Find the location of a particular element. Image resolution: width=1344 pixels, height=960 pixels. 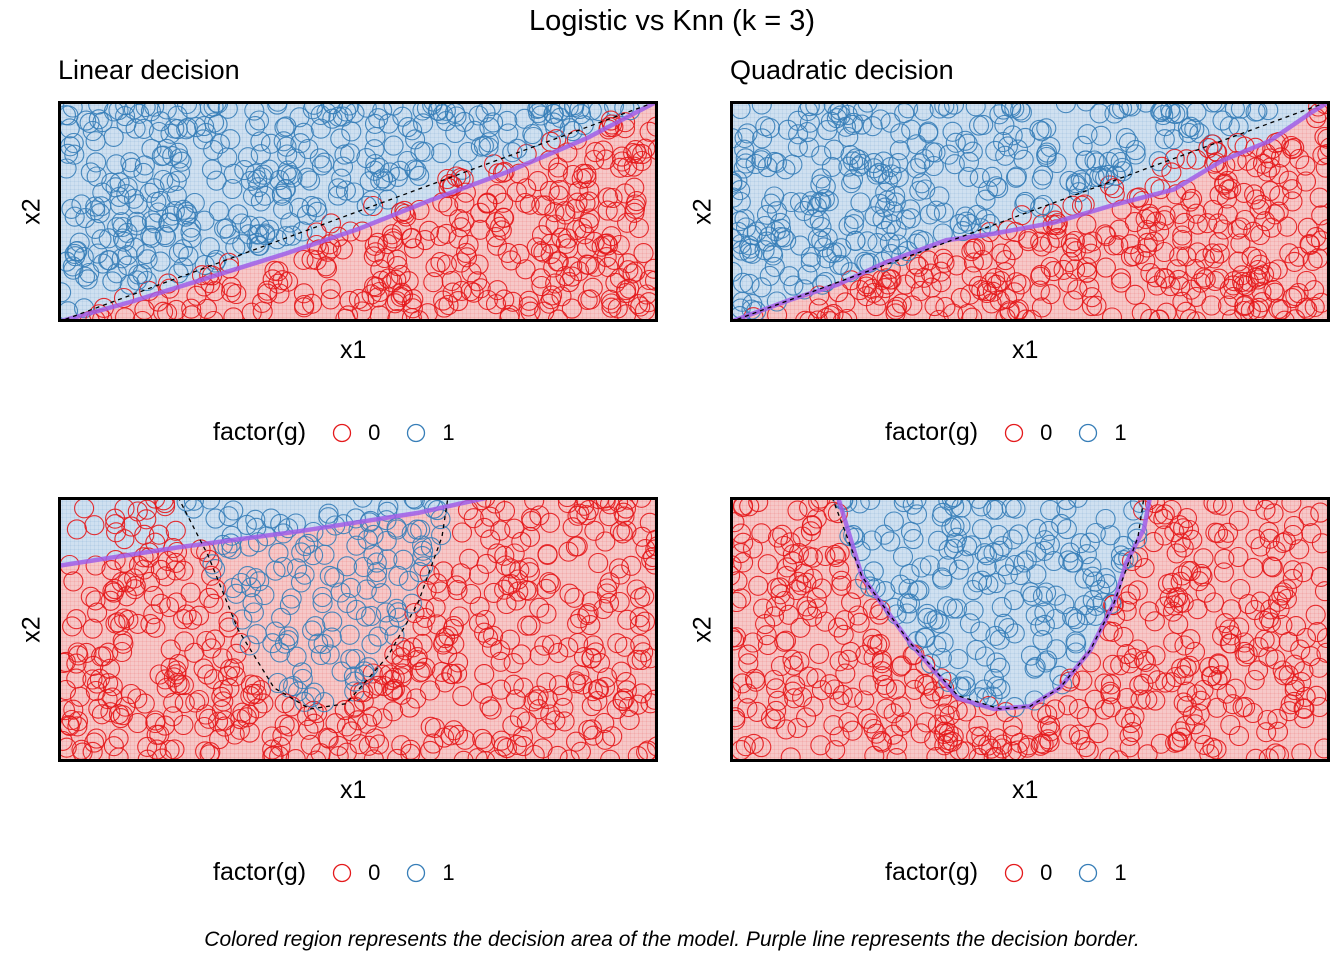

y-axis-label: x2 is located at coordinates (31, 211).